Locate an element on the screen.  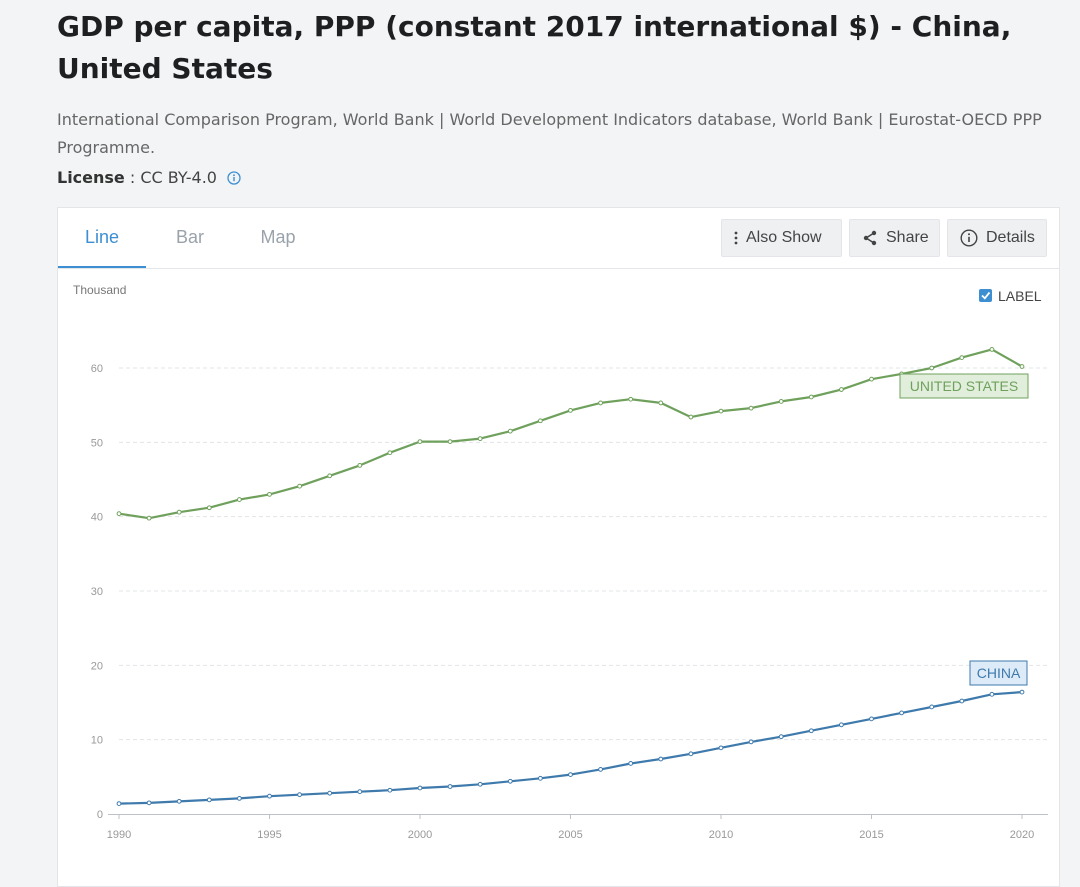
y-tick-label: 60 is located at coordinates (97, 369).